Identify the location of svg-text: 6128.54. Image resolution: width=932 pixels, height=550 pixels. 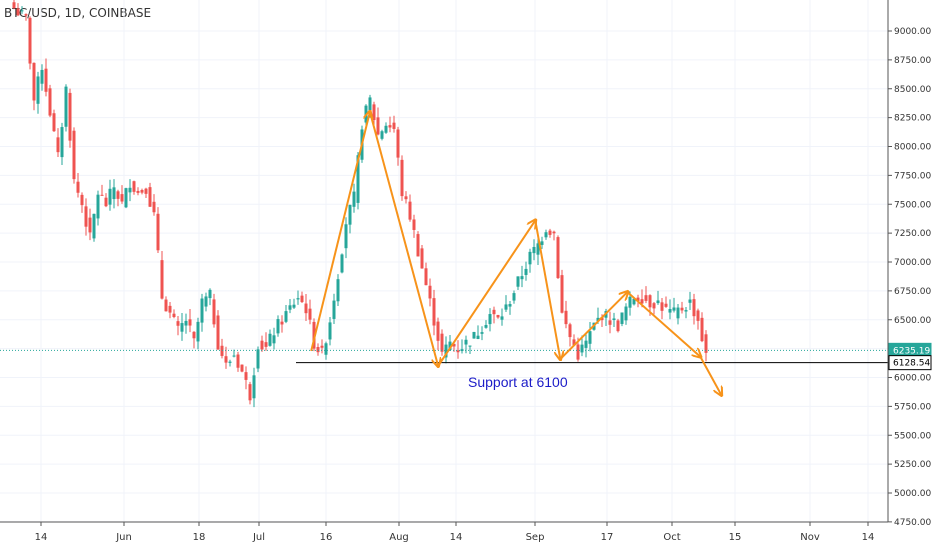
(911, 364).